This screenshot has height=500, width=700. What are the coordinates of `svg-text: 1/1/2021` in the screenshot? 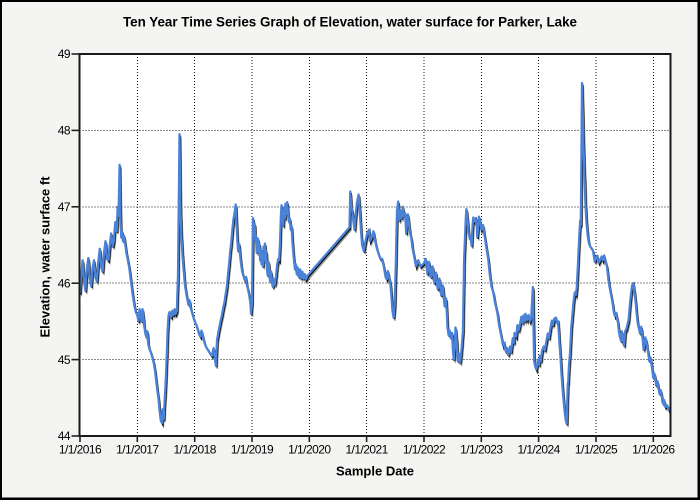 It's located at (366, 450).